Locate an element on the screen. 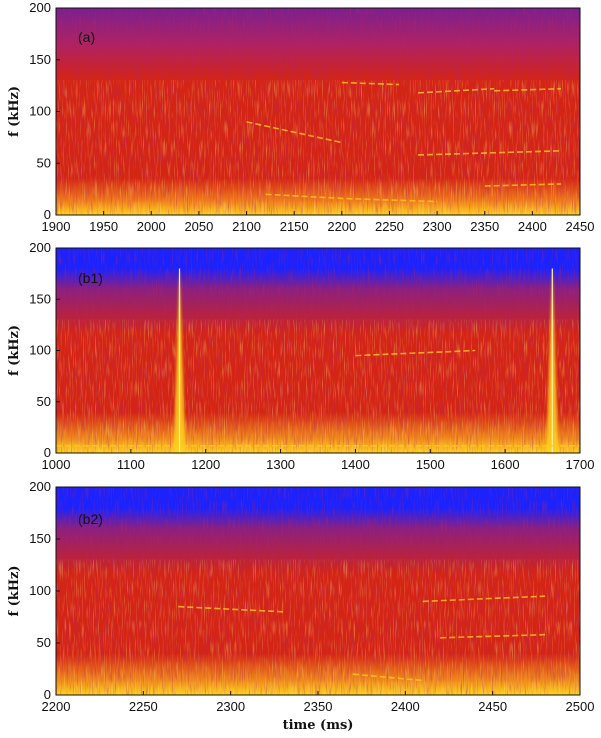 The height and width of the screenshot is (738, 601). x-tick-label: 1600 is located at coordinates (505, 464).